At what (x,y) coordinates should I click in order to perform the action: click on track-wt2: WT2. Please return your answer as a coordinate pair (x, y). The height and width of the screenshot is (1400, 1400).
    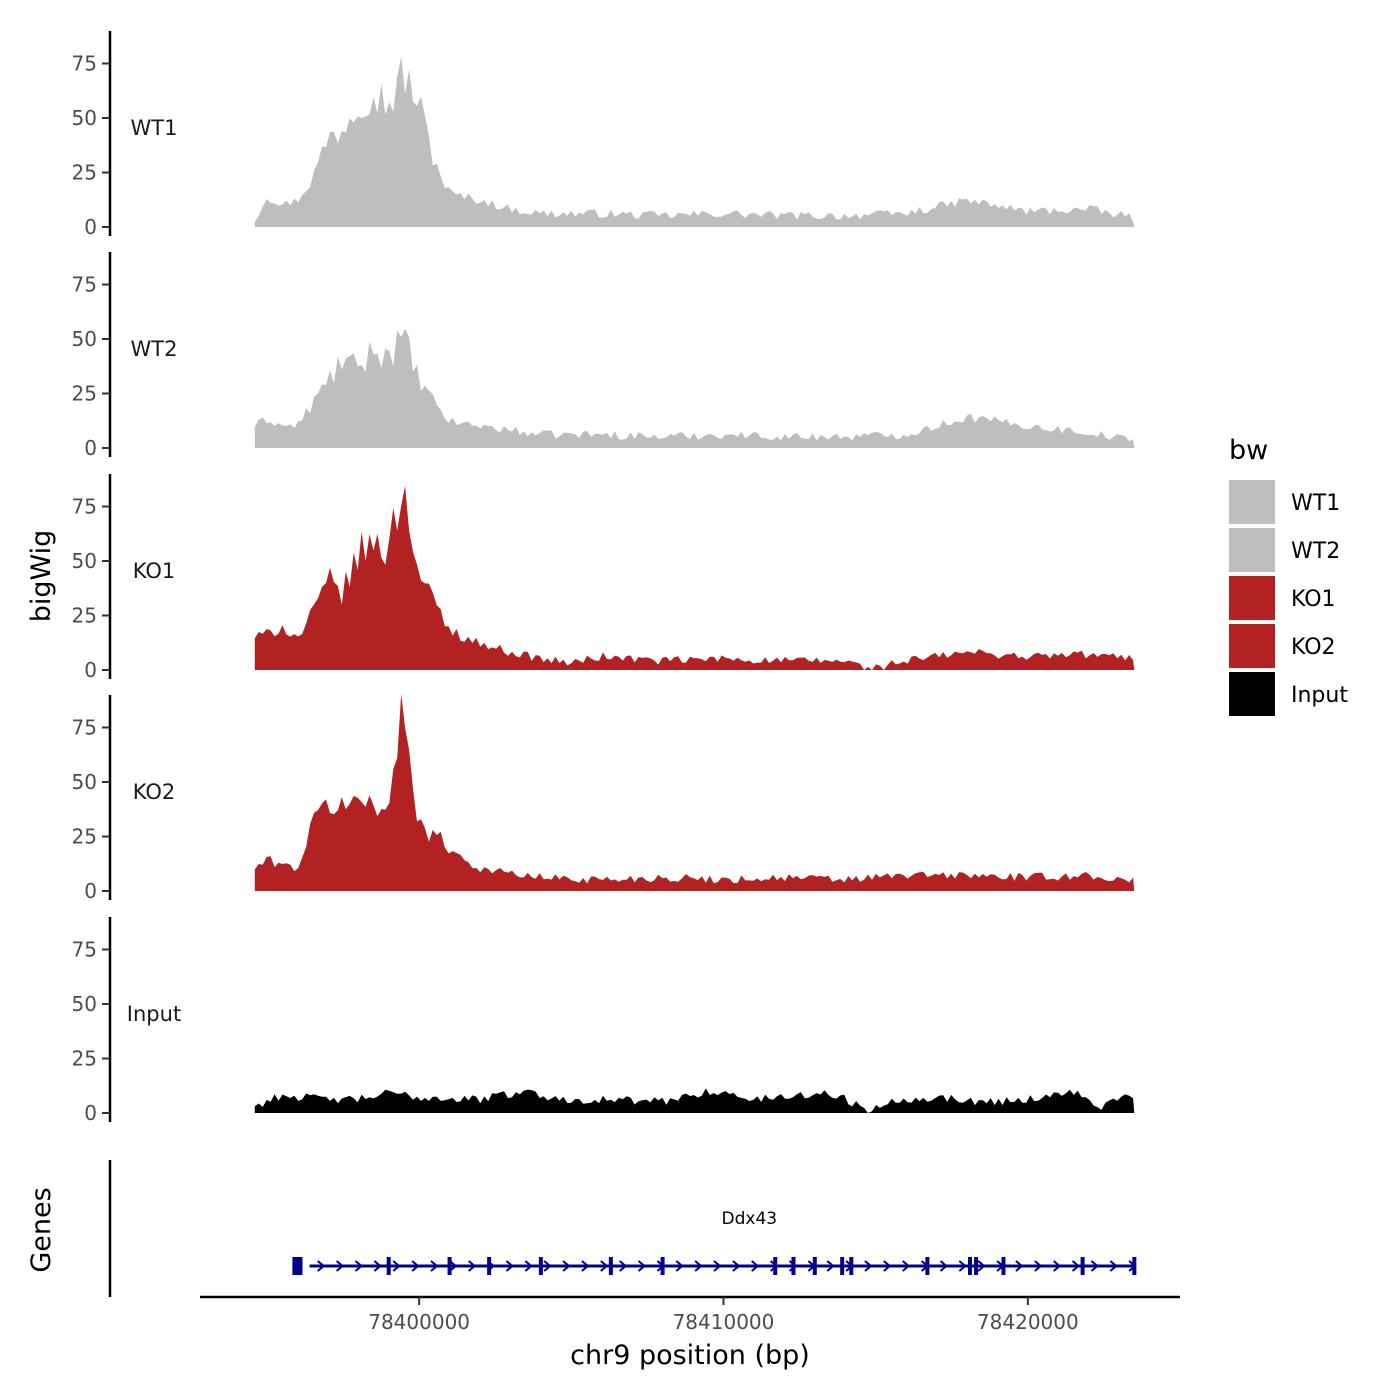
    Looking at the image, I should click on (633, 388).